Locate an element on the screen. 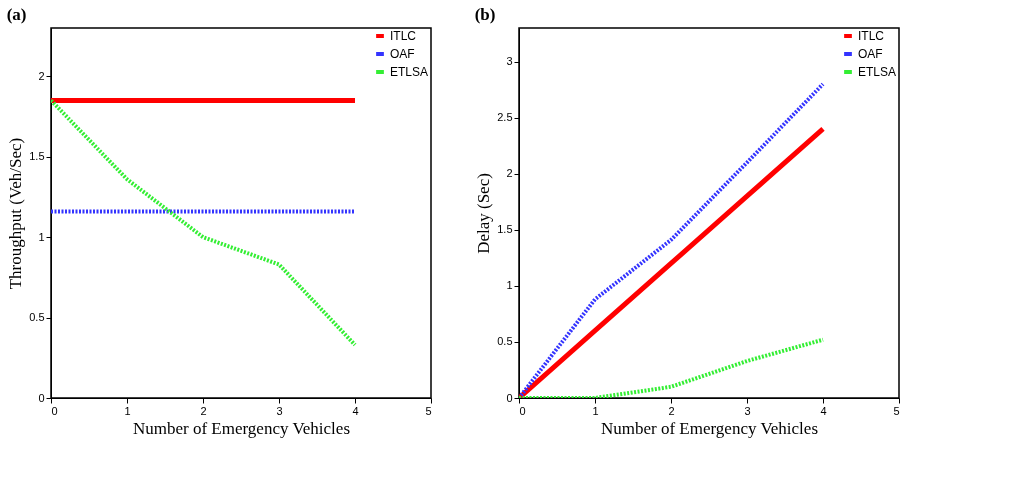 The height and width of the screenshot is (488, 1013). y-axis-title: Delay (Sec) is located at coordinates (484, 213).